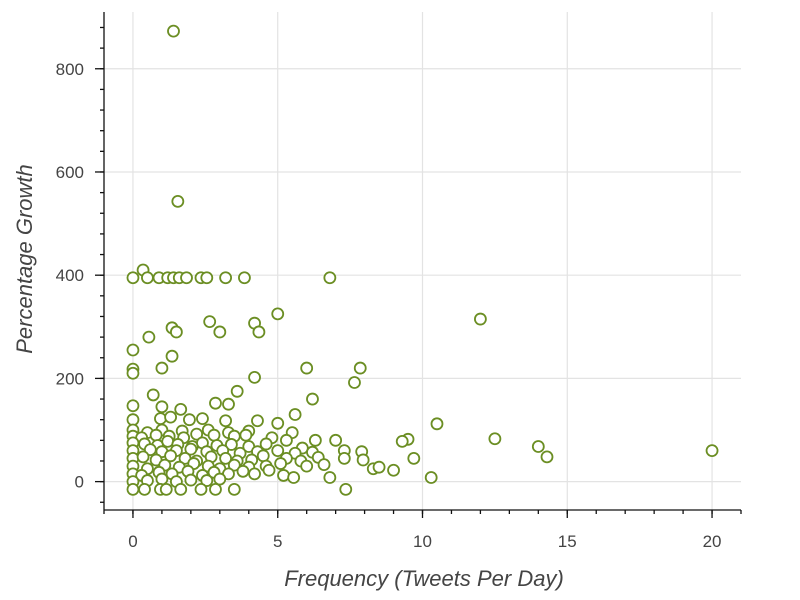 The image size is (800, 600). I want to click on x-tick-label: 20, so click(712, 541).